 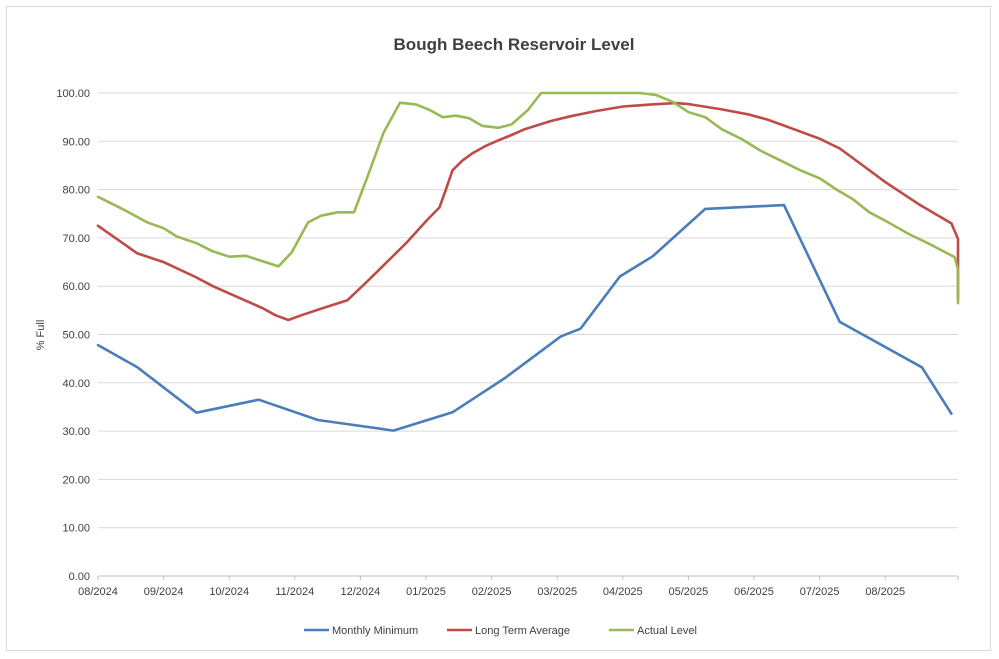 What do you see at coordinates (820, 592) in the screenshot?
I see `x-tick-label: 07/2025` at bounding box center [820, 592].